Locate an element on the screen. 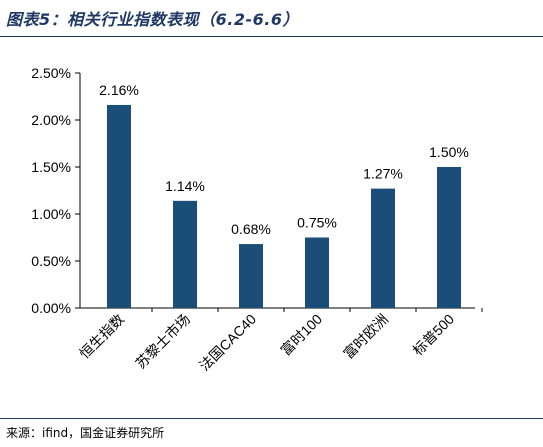 The width and height of the screenshot is (543, 447). x-tick-label: 恒生指数 is located at coordinates (101, 336).